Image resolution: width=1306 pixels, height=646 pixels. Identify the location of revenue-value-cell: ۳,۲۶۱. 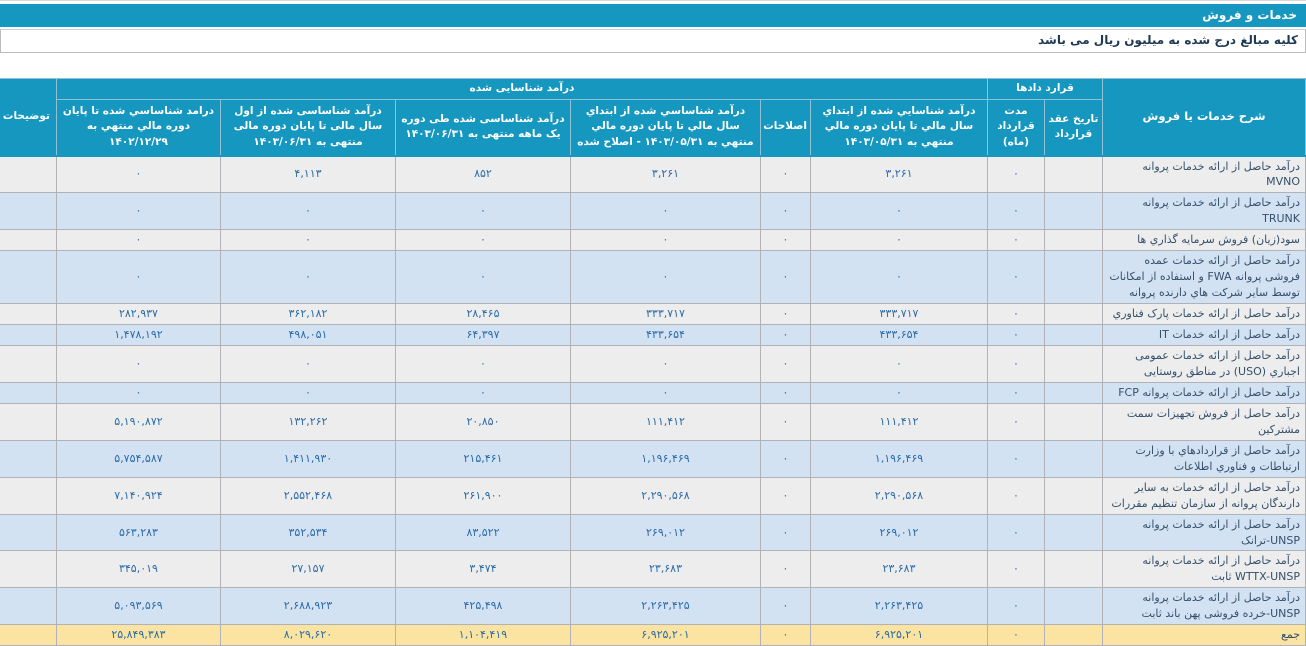
(665, 174).